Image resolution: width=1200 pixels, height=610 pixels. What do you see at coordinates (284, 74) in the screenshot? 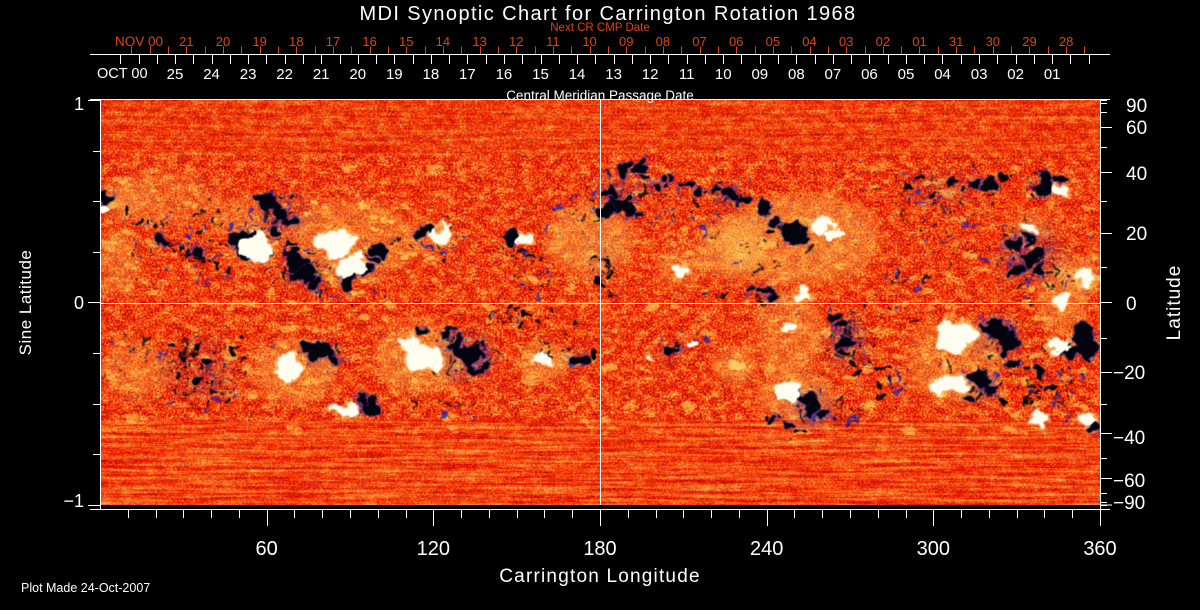
I see `svg-text: 22` at bounding box center [284, 74].